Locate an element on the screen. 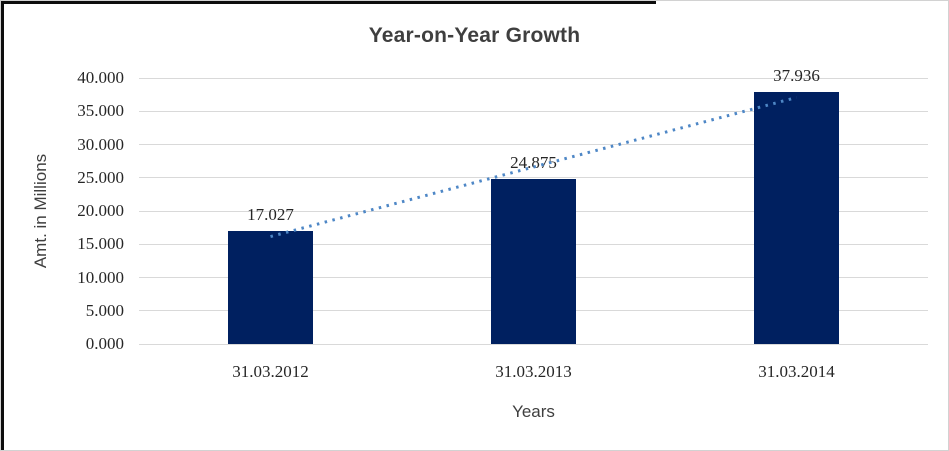  bar-31.03.2013 is located at coordinates (533, 261).